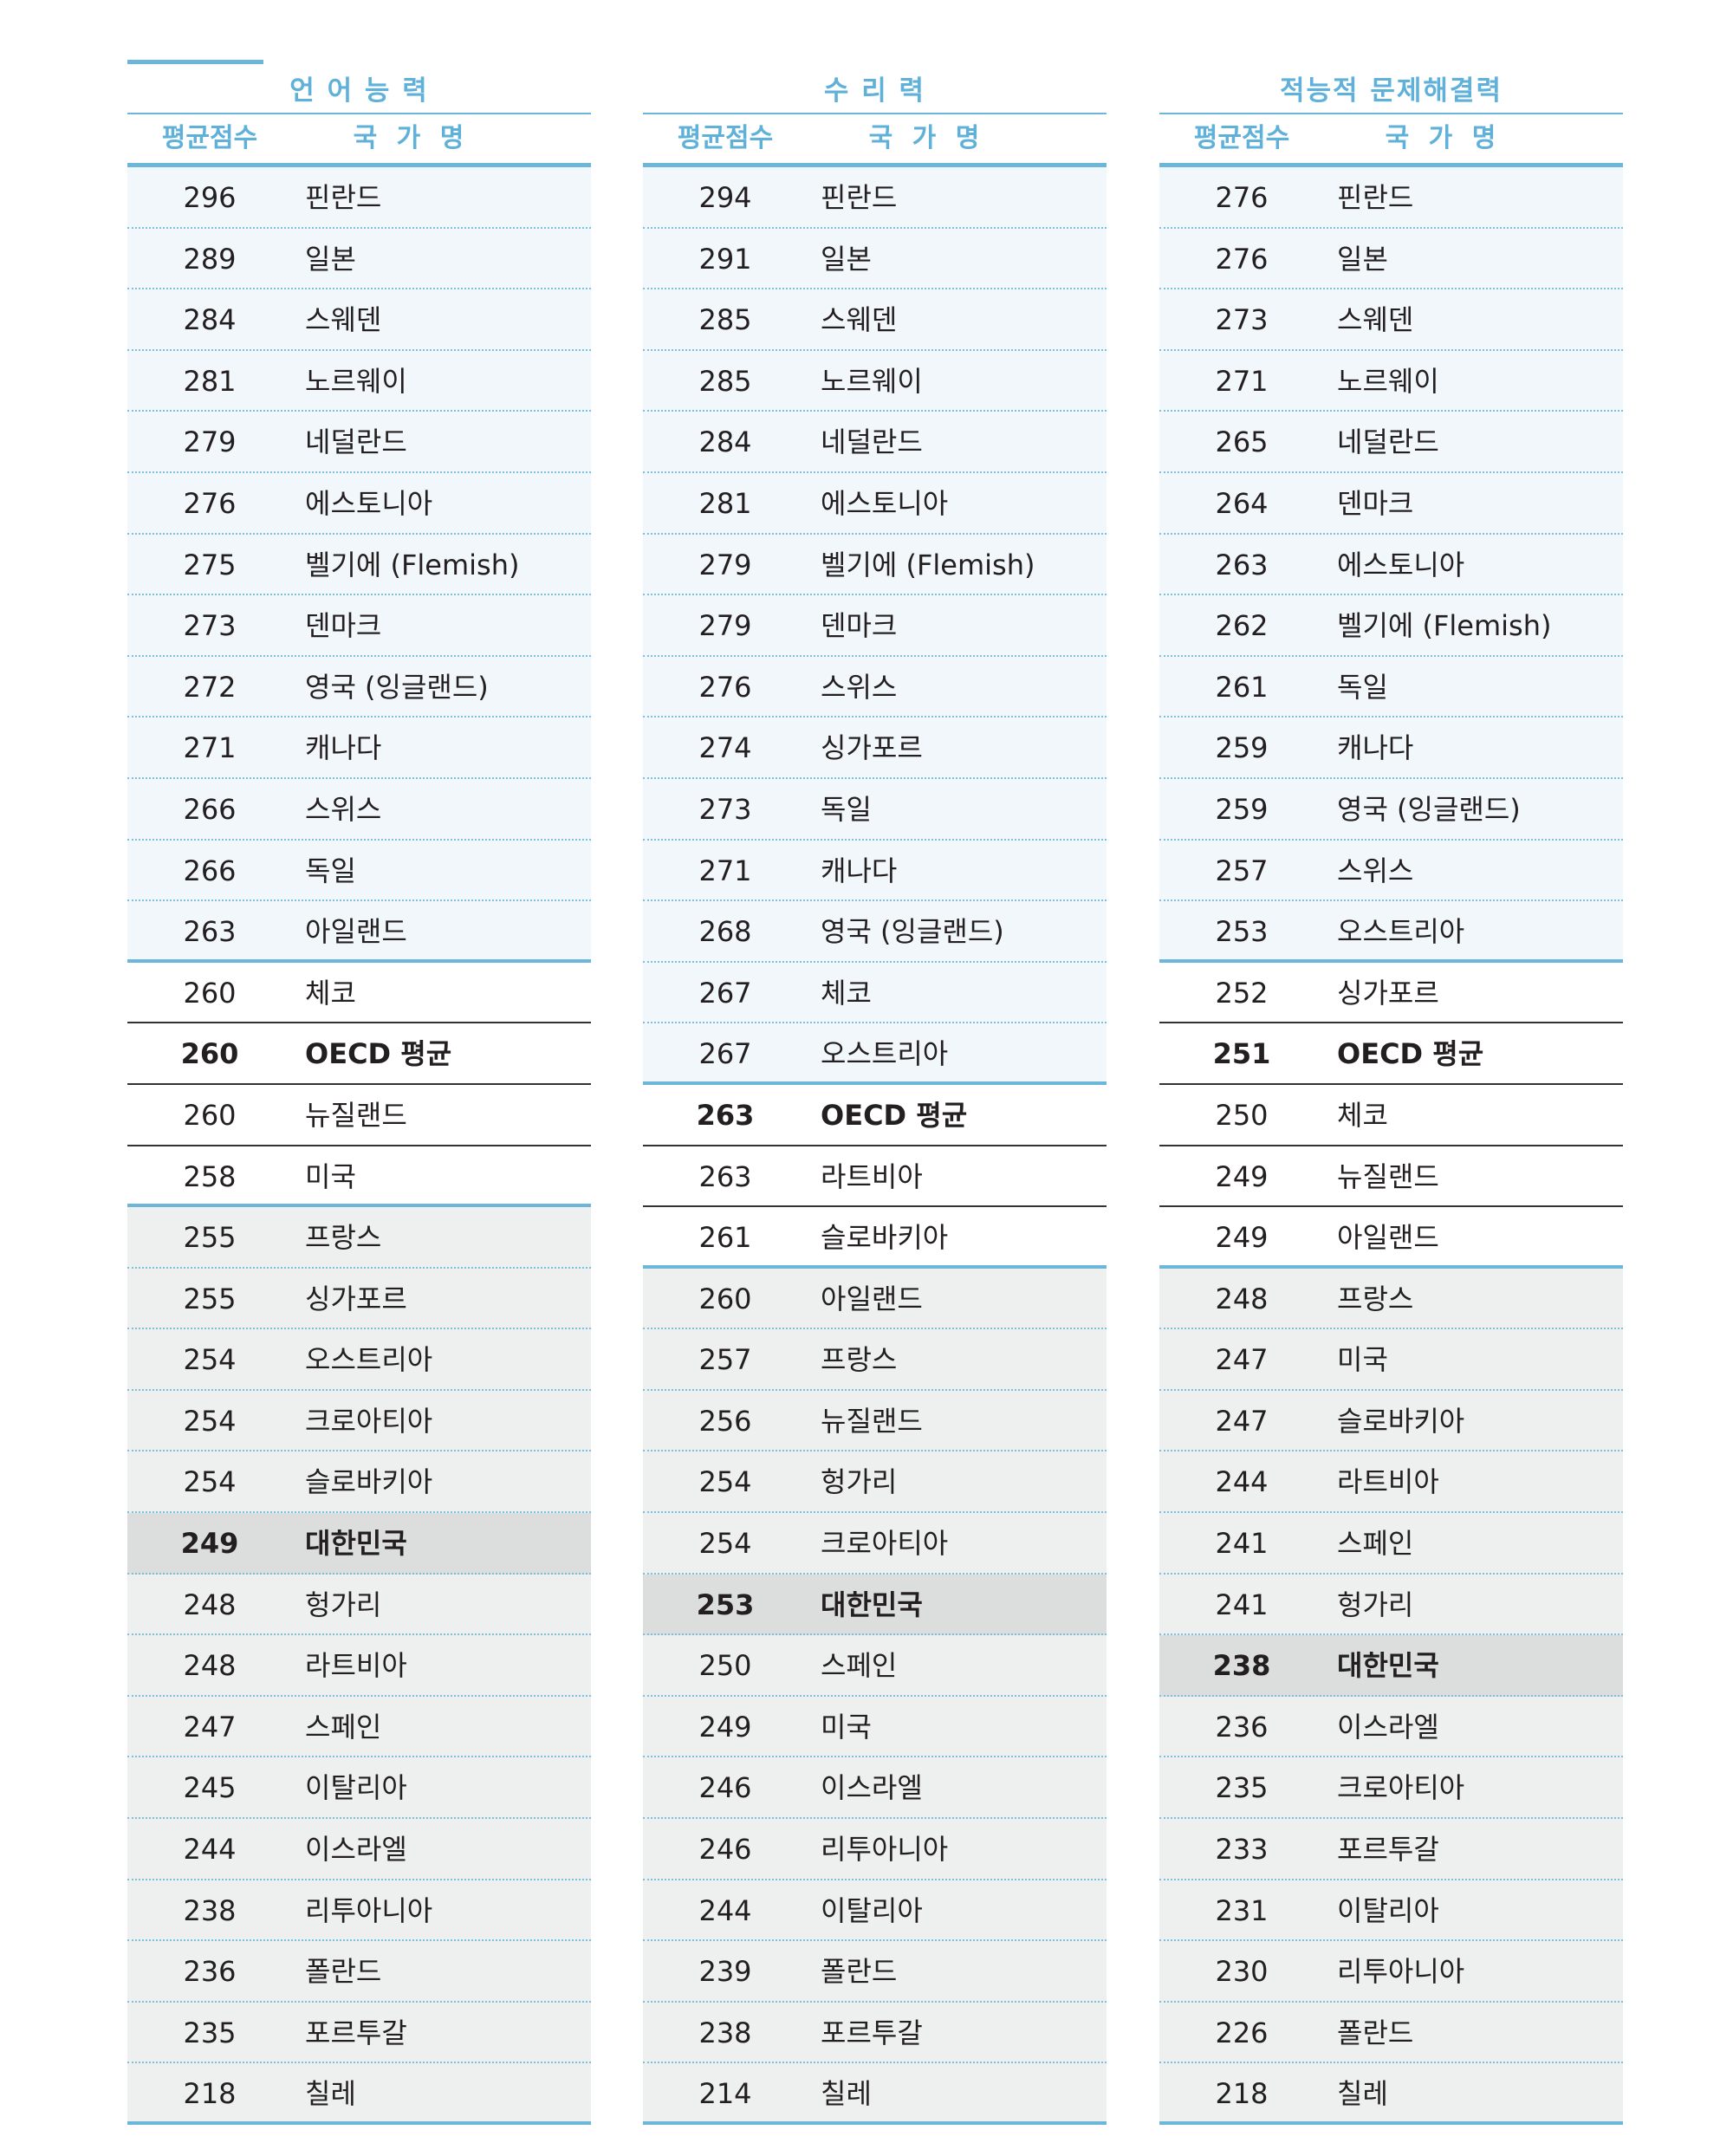 Image resolution: width=1733 pixels, height=2156 pixels. What do you see at coordinates (1391, 1911) in the screenshot?
I see `table-row: 231 이탈리아` at bounding box center [1391, 1911].